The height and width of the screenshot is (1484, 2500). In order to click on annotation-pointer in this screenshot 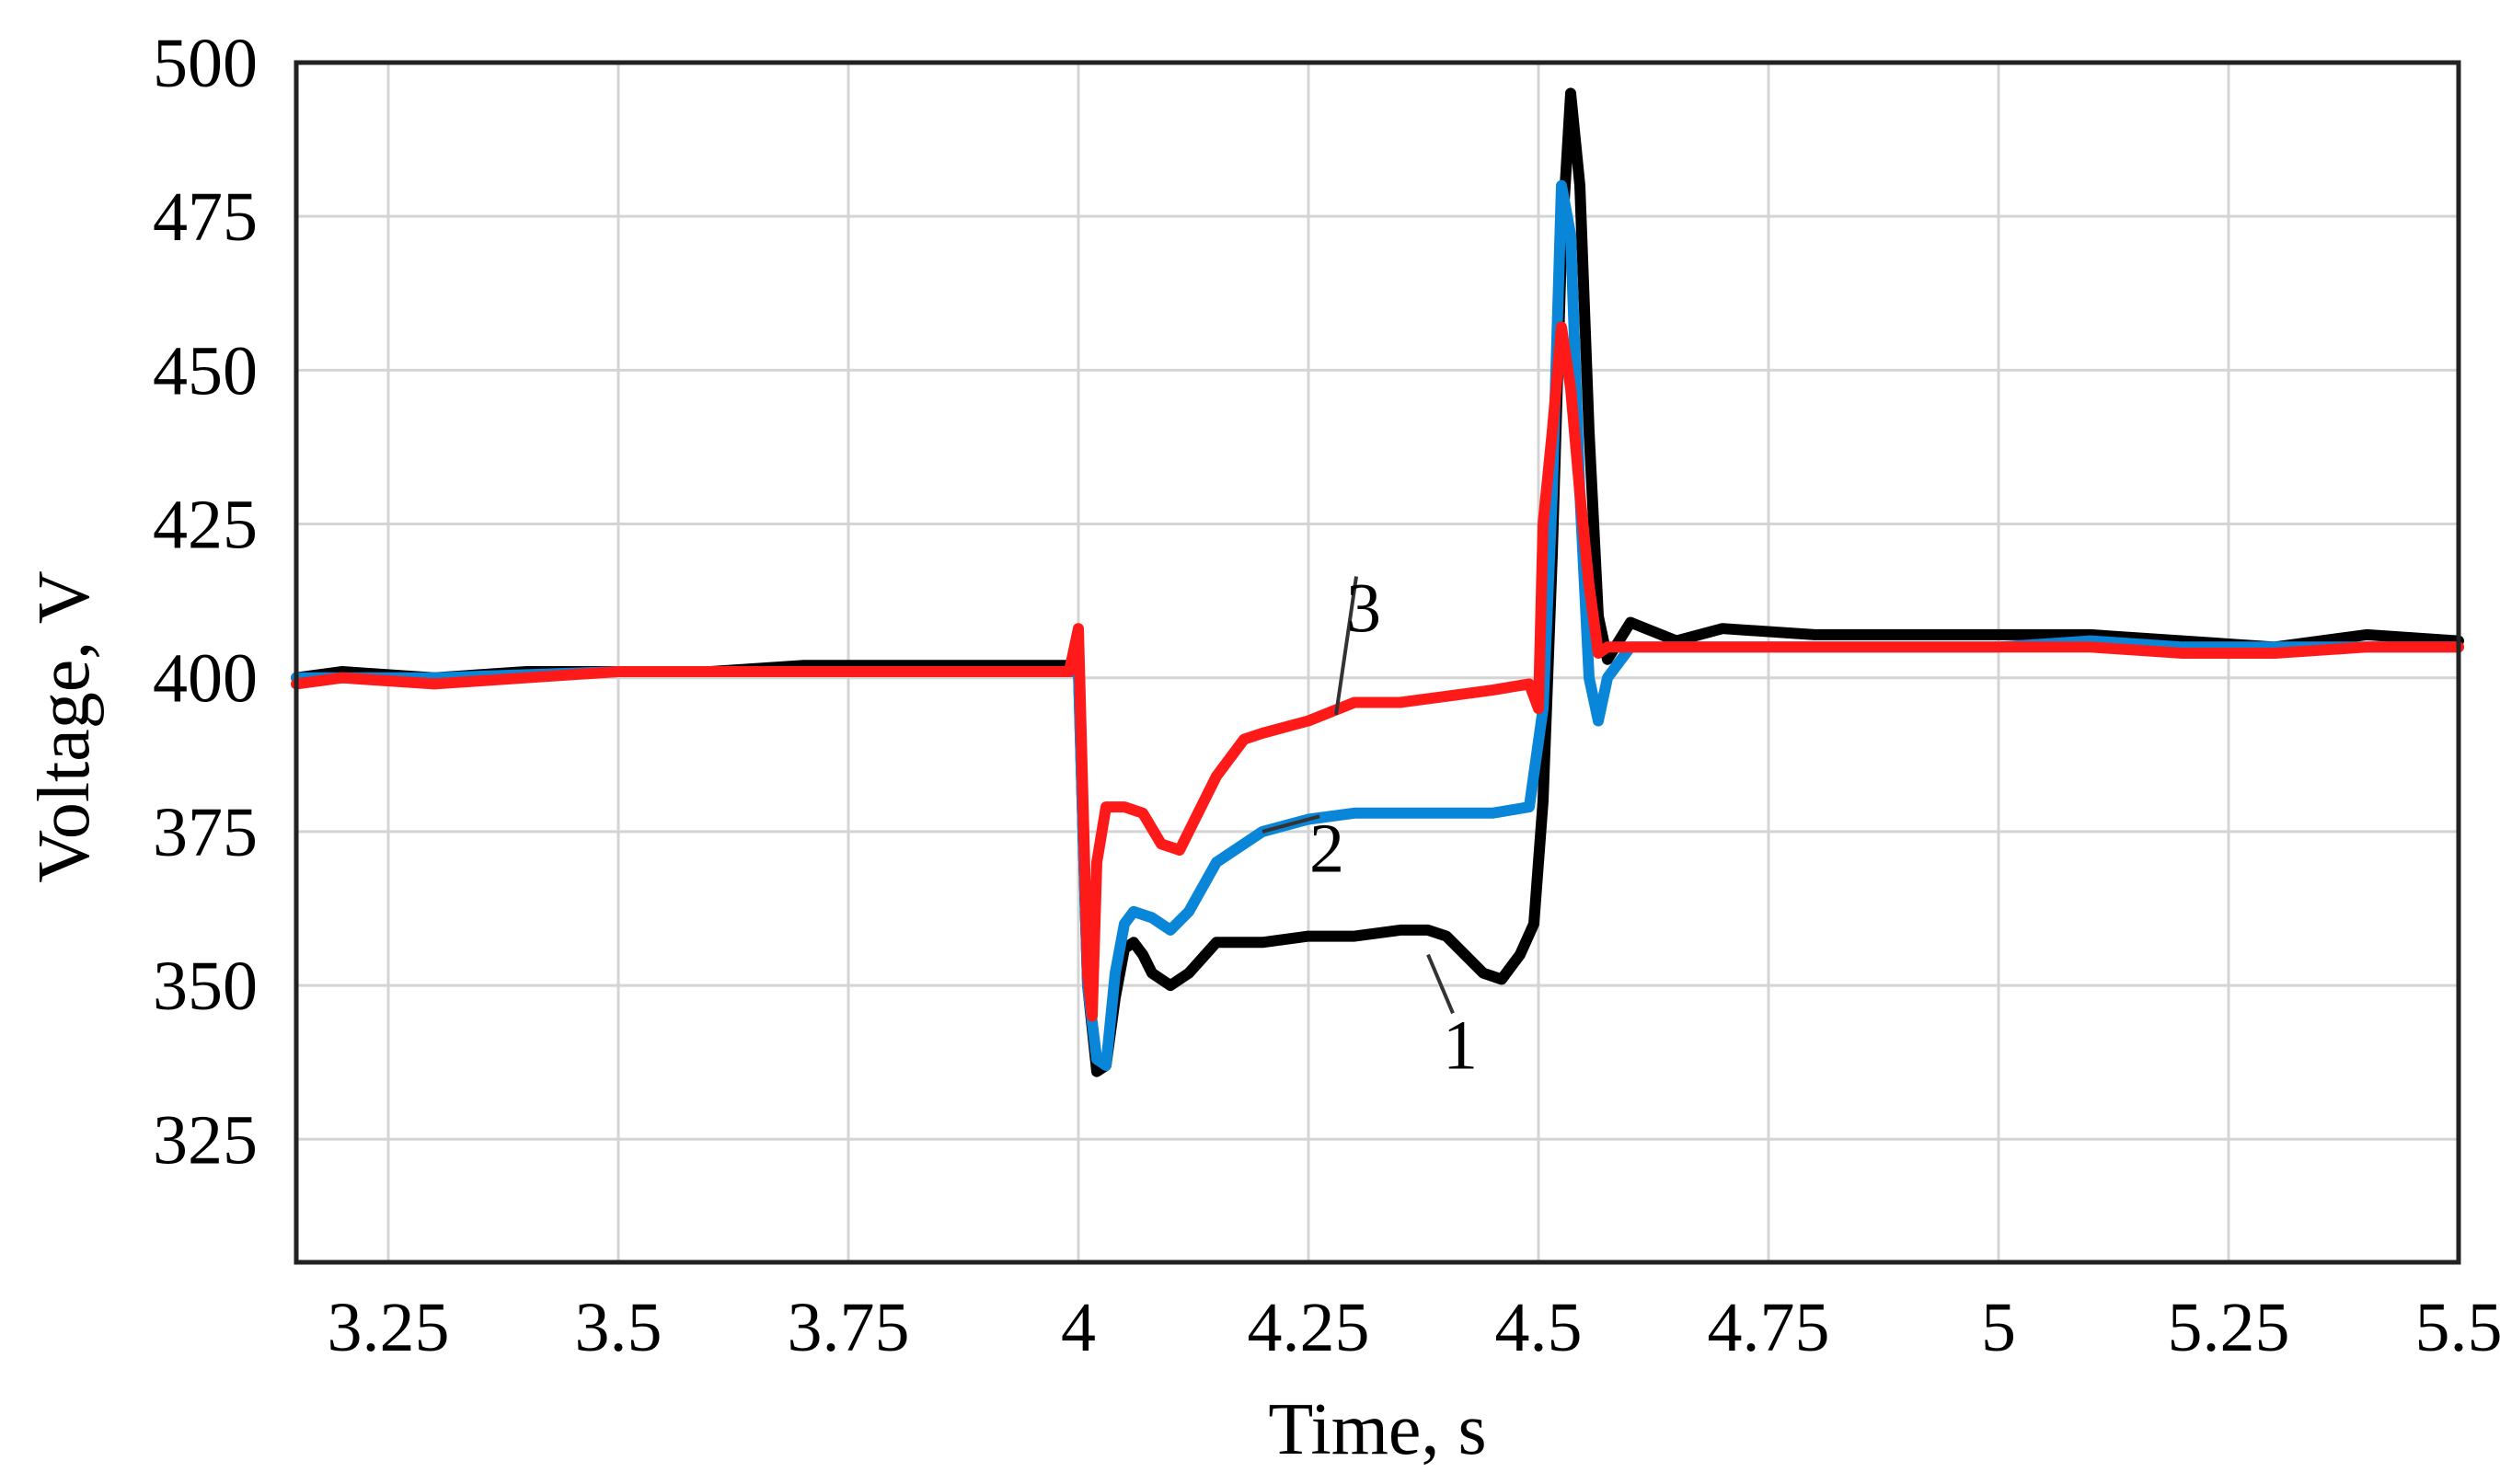, I will do `click(1440, 984)`.